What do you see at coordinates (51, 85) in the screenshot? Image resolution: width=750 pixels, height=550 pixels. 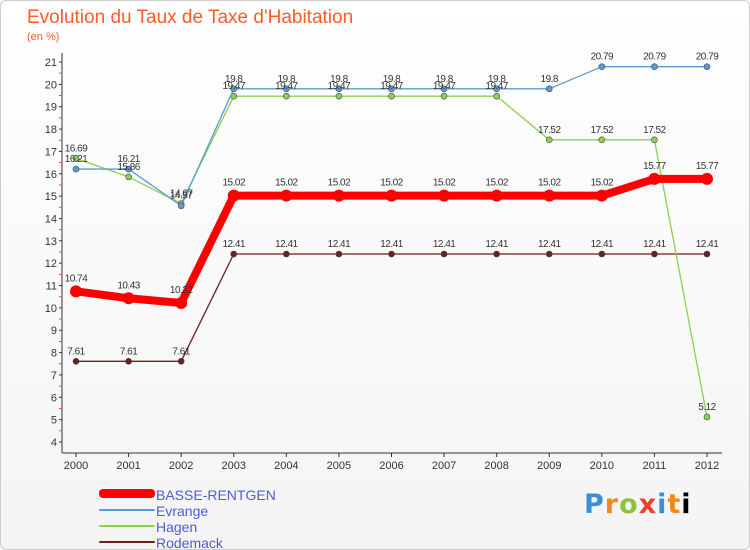 I see `y-tick-label: 20` at bounding box center [51, 85].